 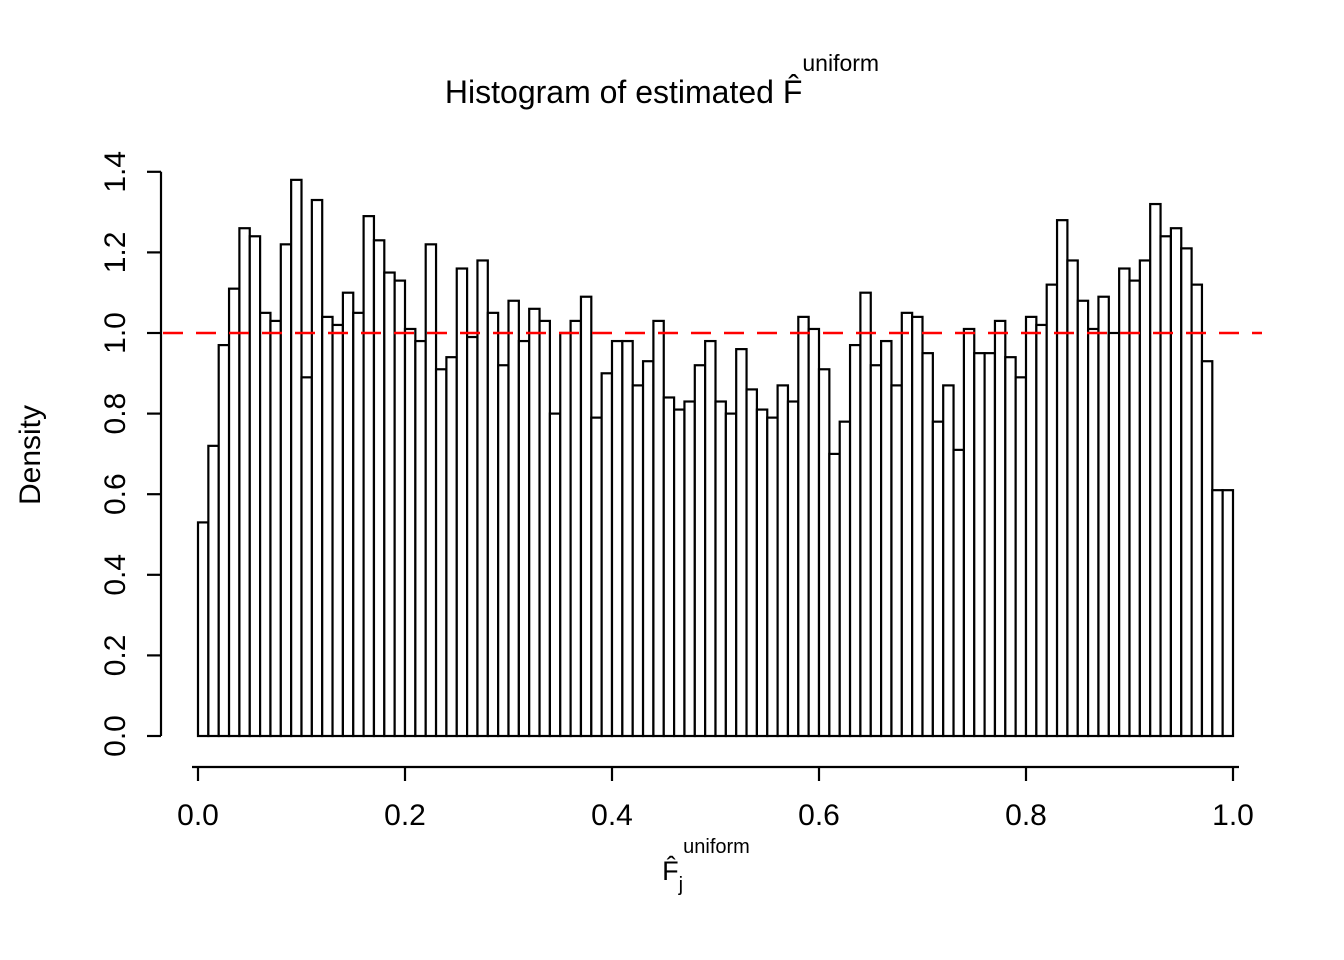 I want to click on x-axis-label-subscript: j, so click(x=680, y=885).